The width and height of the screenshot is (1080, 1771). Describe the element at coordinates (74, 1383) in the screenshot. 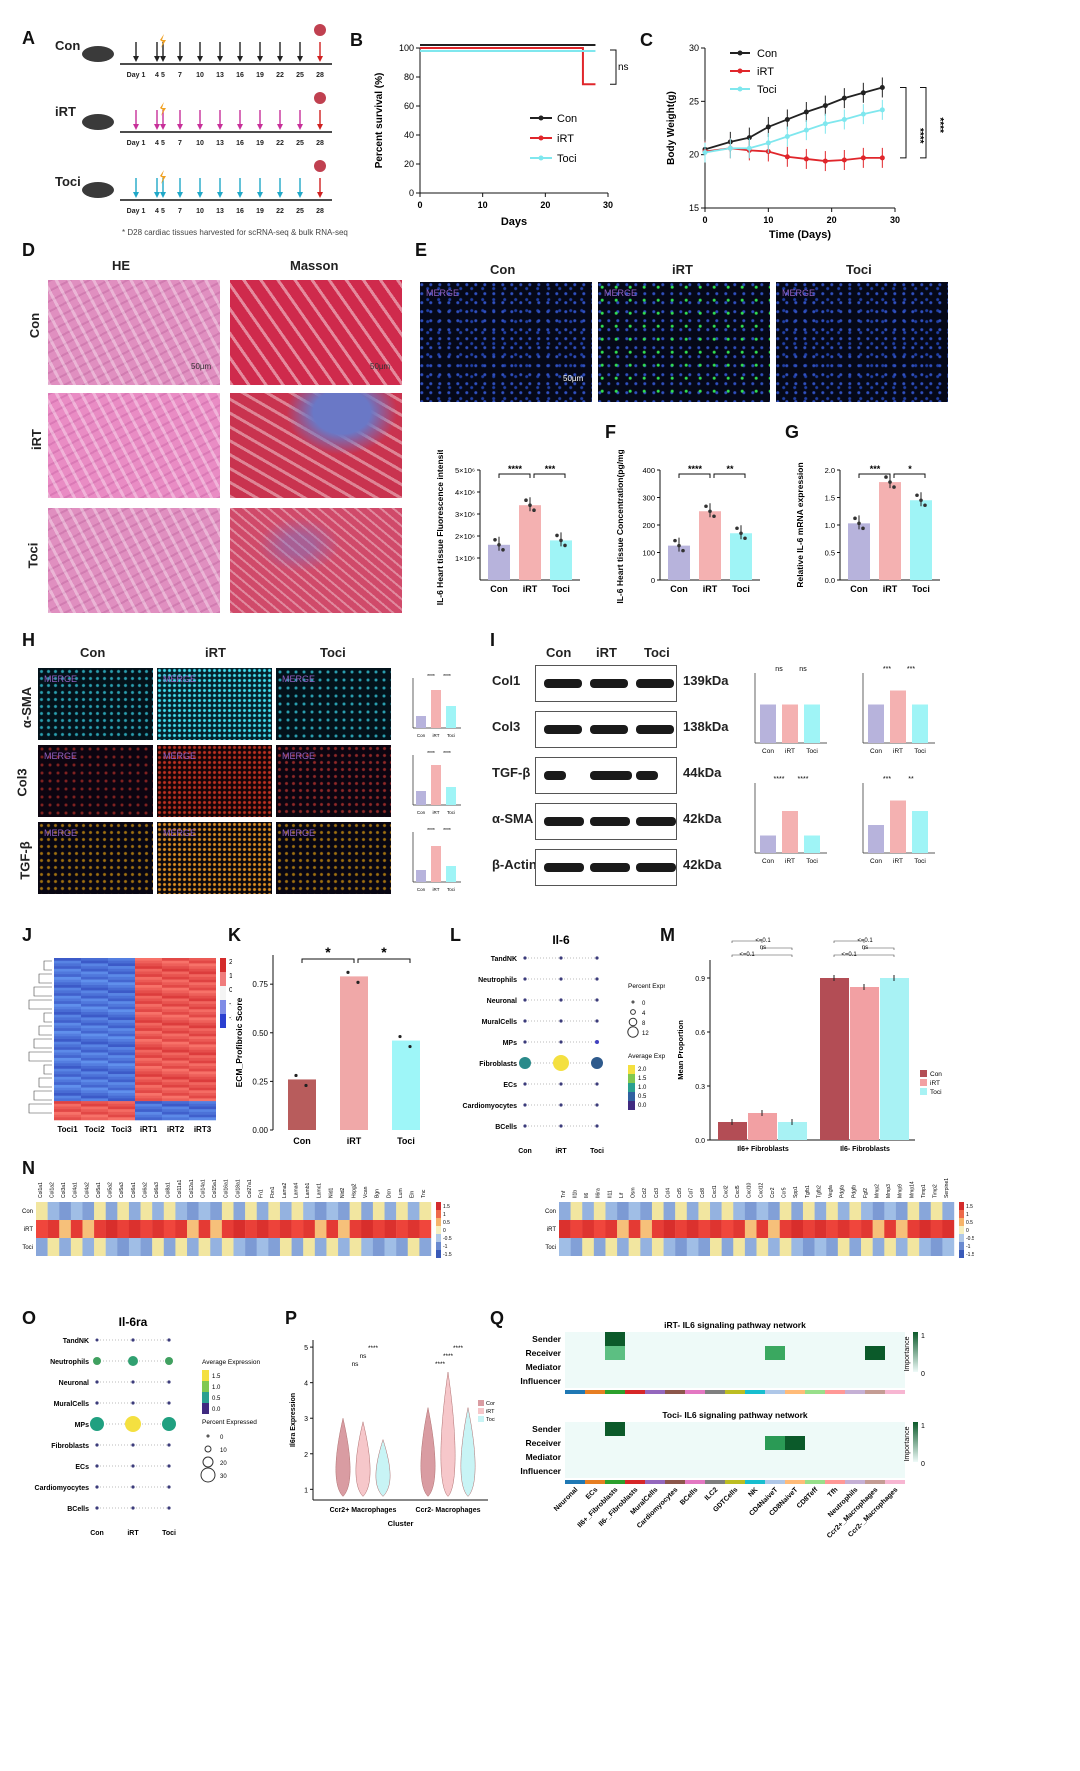

I see `cell-type-label: Neuronal` at that location.